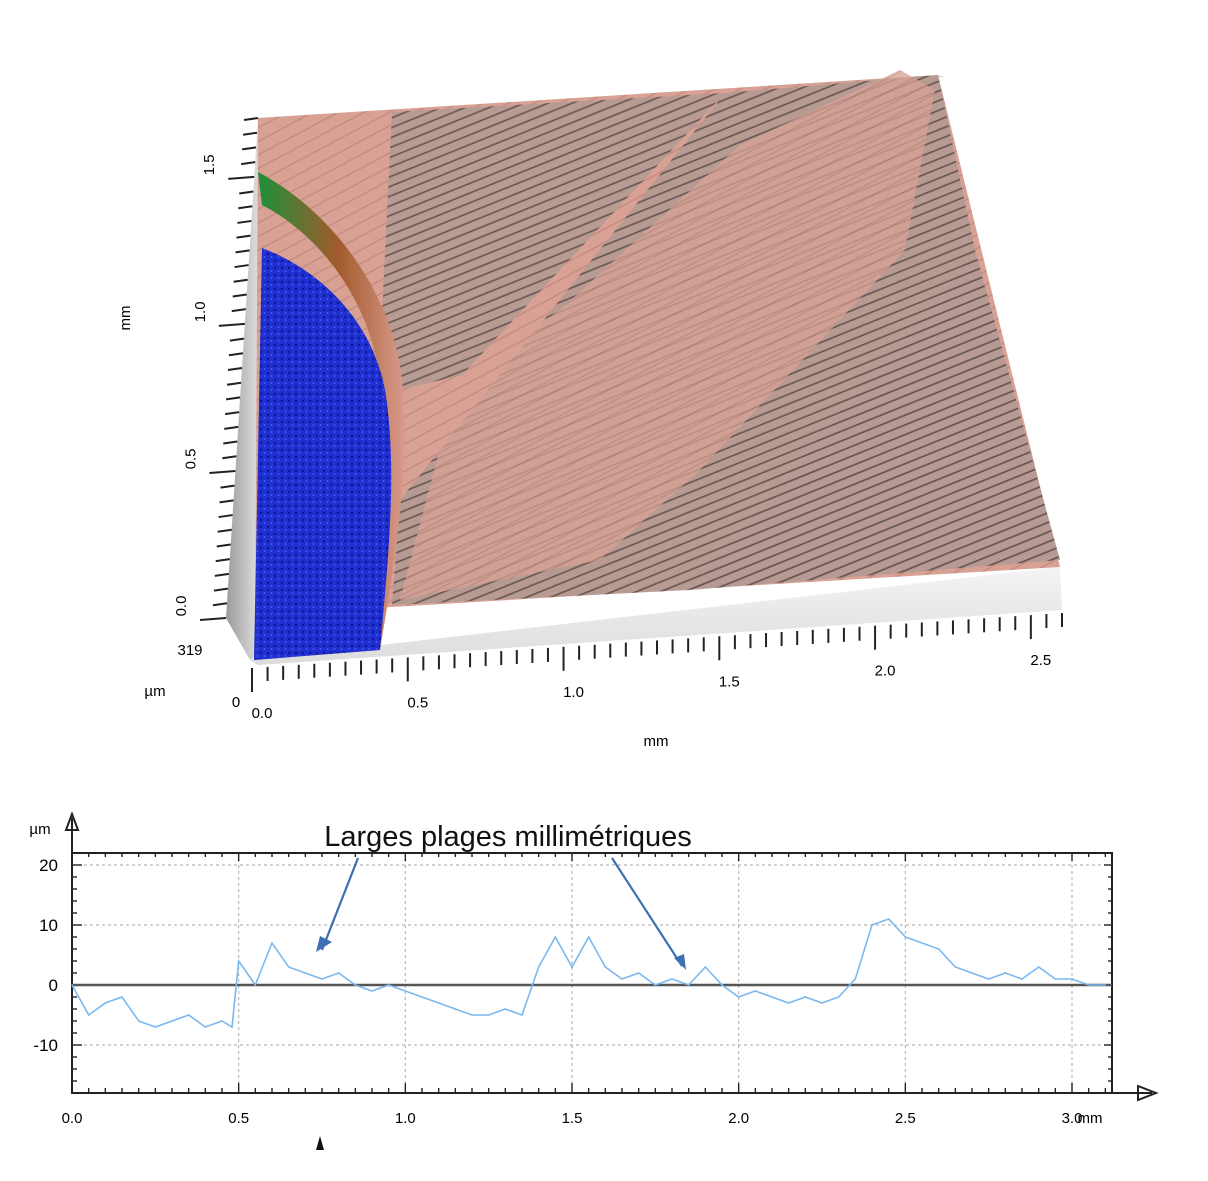  What do you see at coordinates (45, 955) in the screenshot?
I see `profile-y-tick-labels: 20 10 0 -10` at bounding box center [45, 955].